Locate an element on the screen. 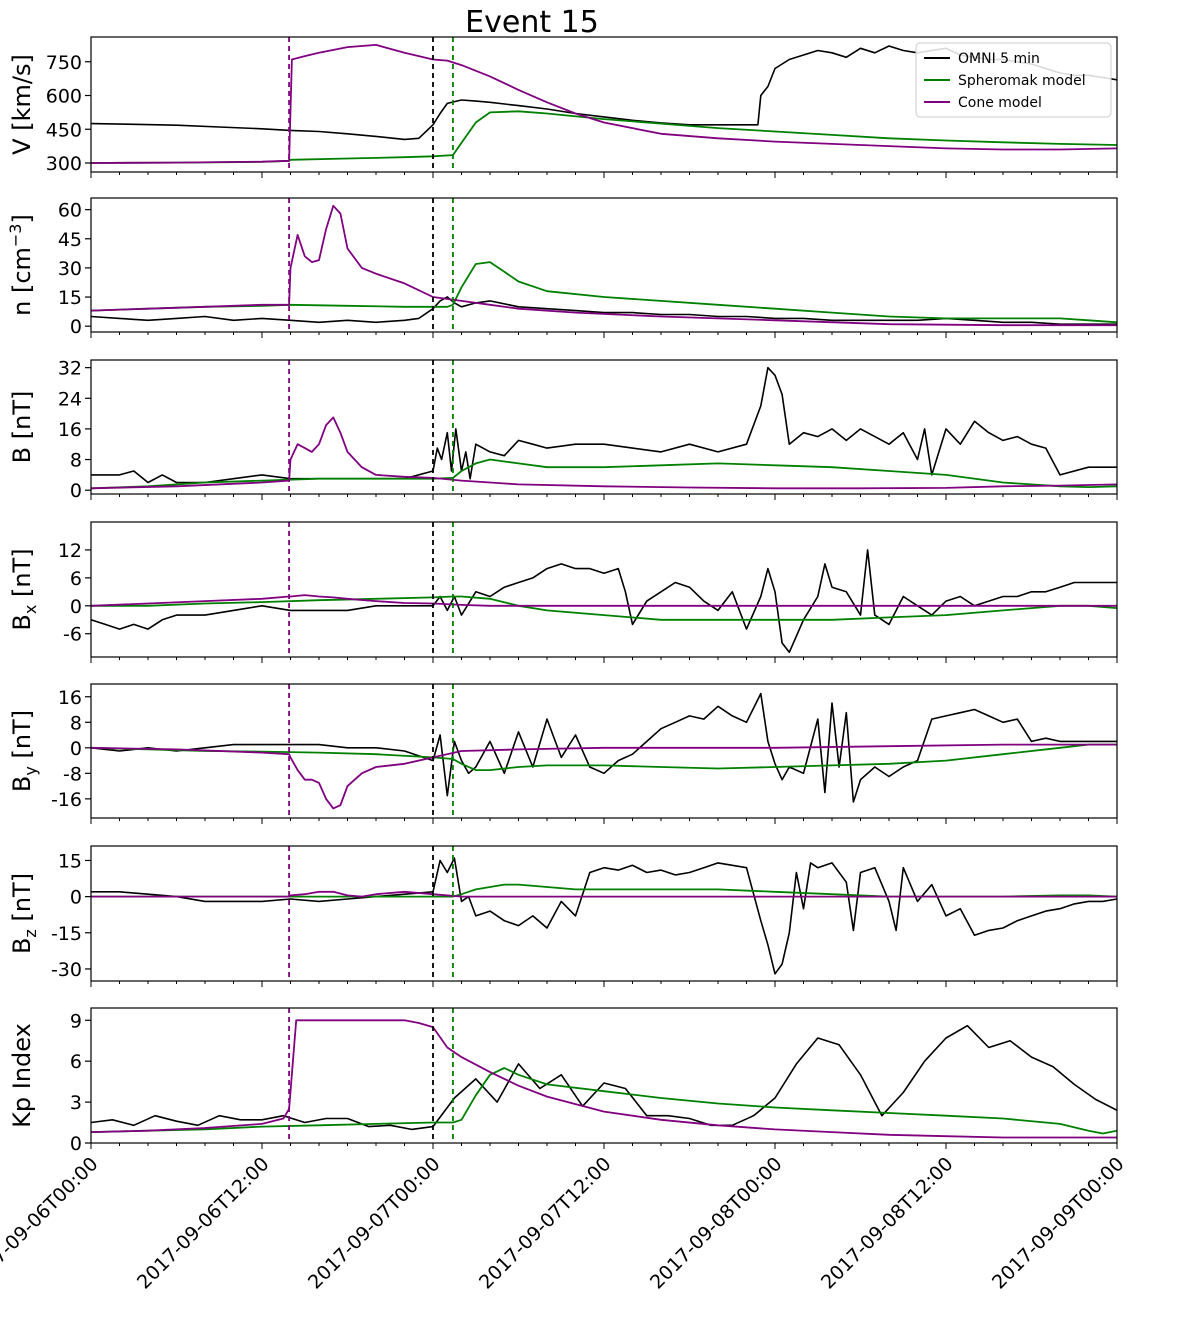 The image size is (1200, 1326). y-tick-label: 12 is located at coordinates (70, 551).